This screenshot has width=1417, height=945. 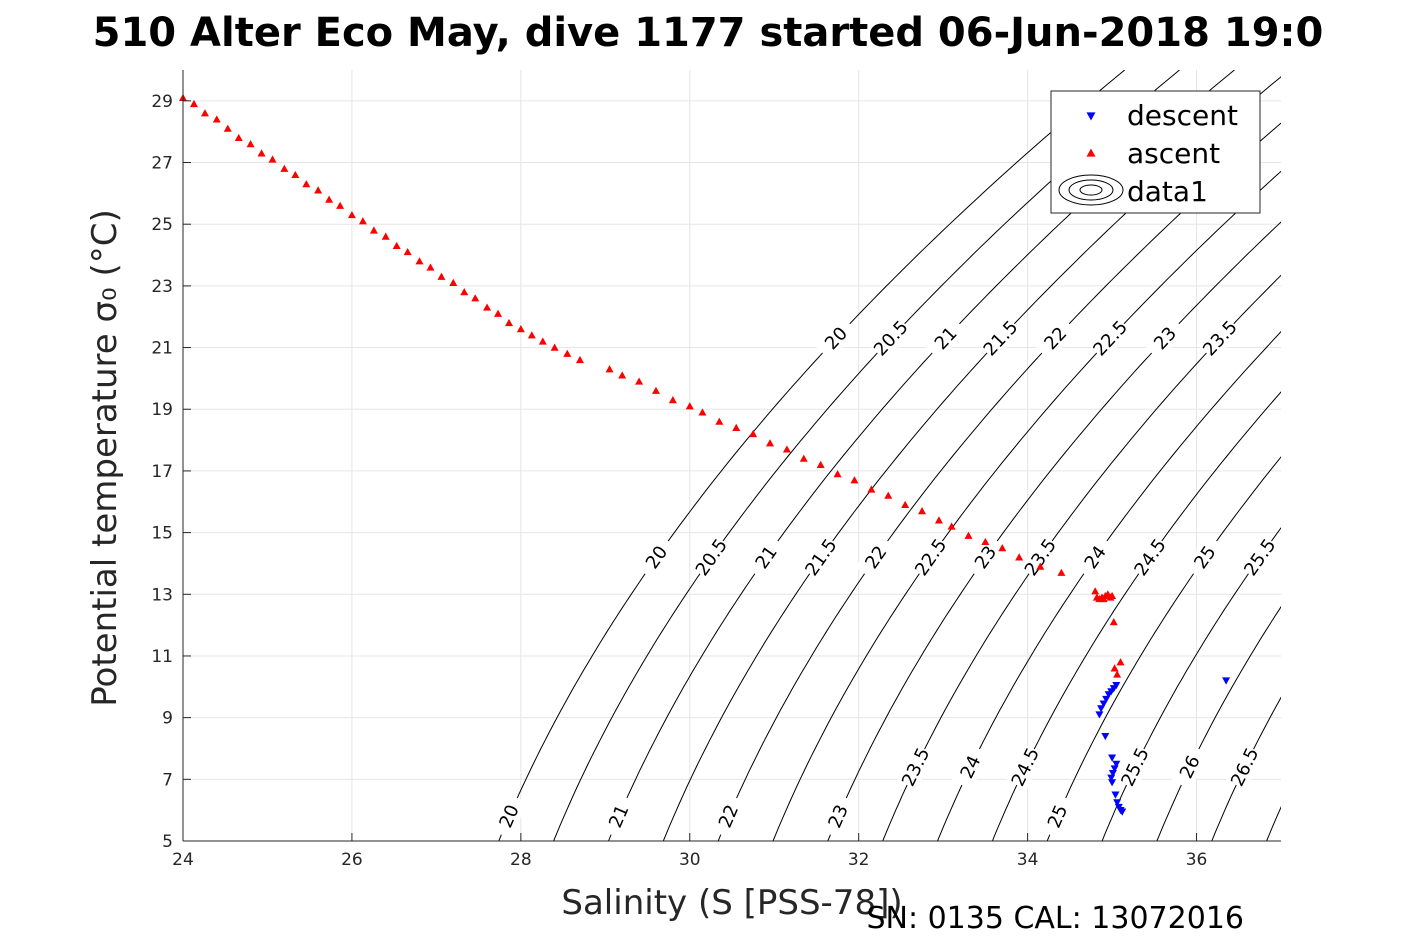 What do you see at coordinates (1091, 152) in the screenshot?
I see `legend-ascent-marker-icon` at bounding box center [1091, 152].